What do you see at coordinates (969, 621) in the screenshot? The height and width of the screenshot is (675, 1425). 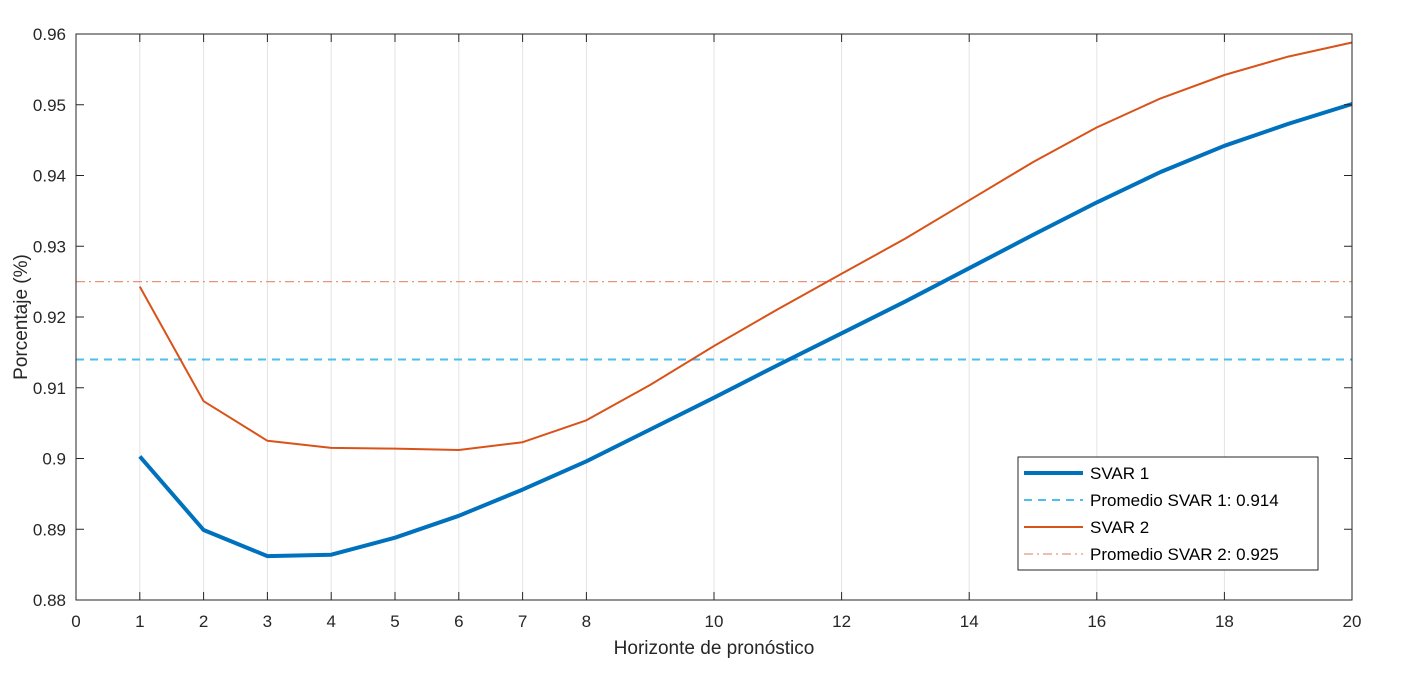 I see `x-tick-label: 14` at bounding box center [969, 621].